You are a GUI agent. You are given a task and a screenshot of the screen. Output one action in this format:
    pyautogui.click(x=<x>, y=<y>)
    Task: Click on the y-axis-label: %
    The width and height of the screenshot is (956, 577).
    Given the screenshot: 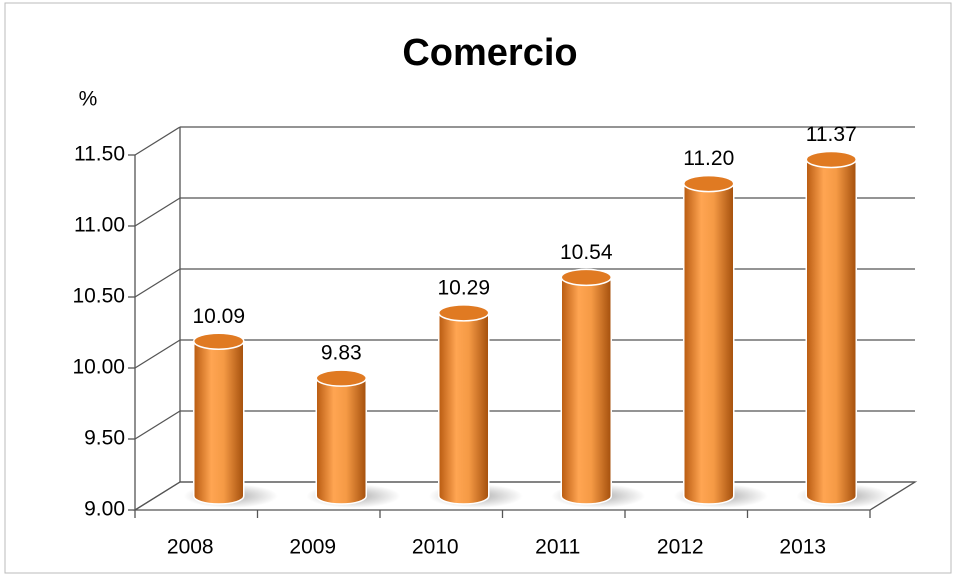 What is the action you would take?
    pyautogui.click(x=88, y=99)
    